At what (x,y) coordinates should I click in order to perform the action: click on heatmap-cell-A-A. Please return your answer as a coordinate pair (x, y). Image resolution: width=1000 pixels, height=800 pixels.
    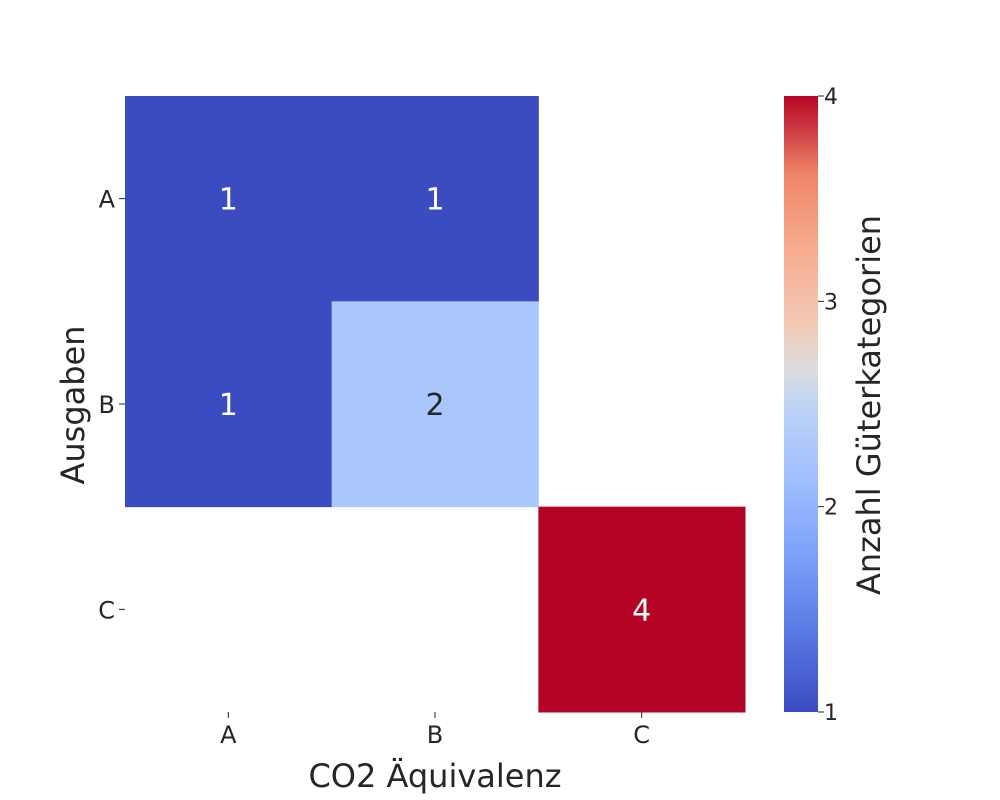
    Looking at the image, I should click on (229, 199).